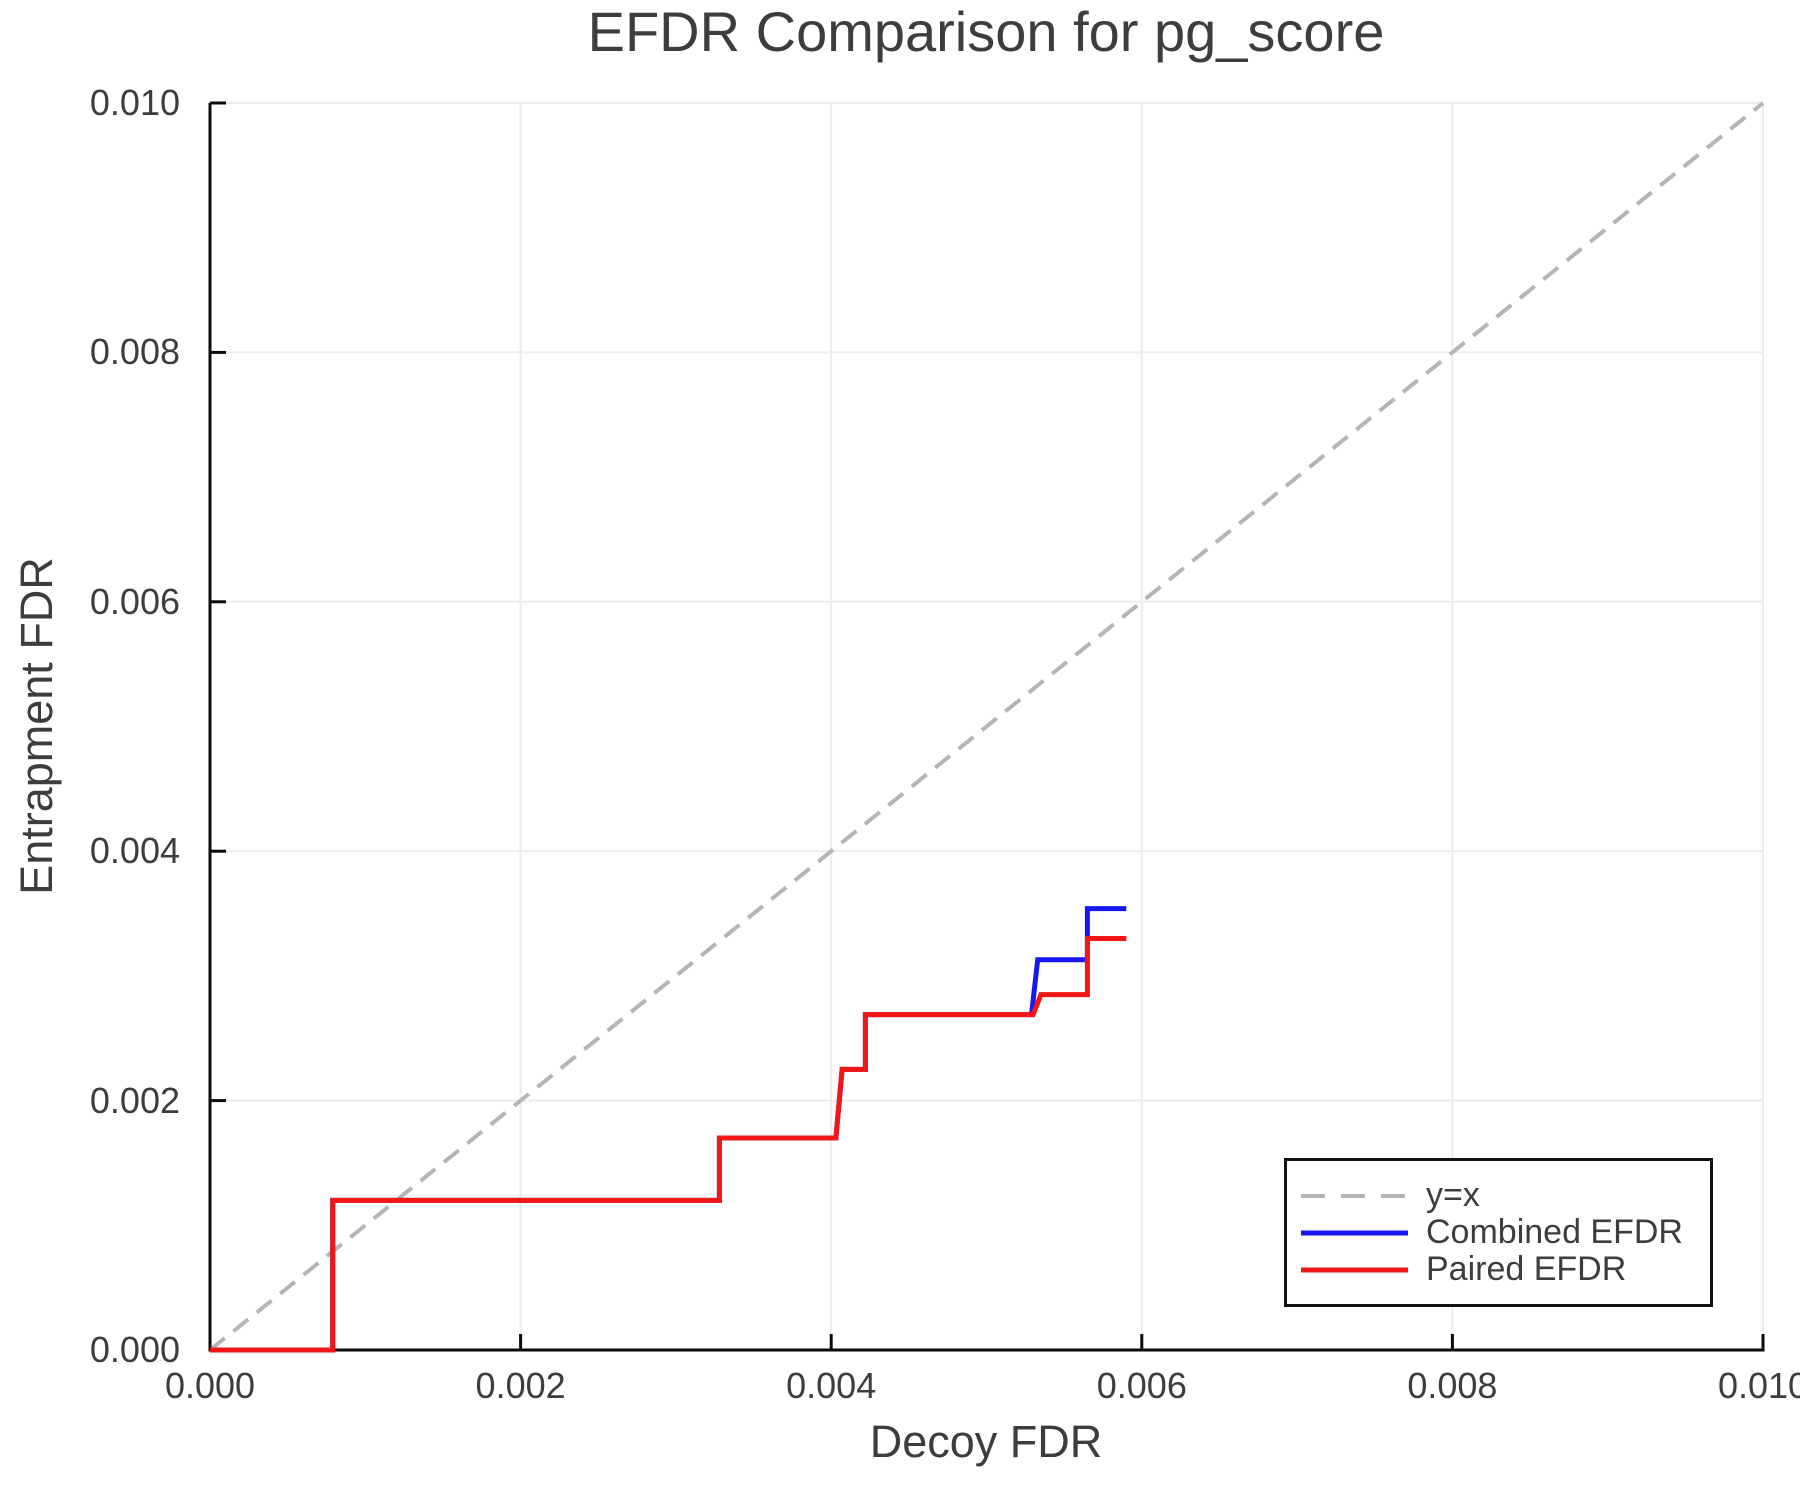 The width and height of the screenshot is (1800, 1500). I want to click on x-tick-label: 0.010, so click(1758, 1385).